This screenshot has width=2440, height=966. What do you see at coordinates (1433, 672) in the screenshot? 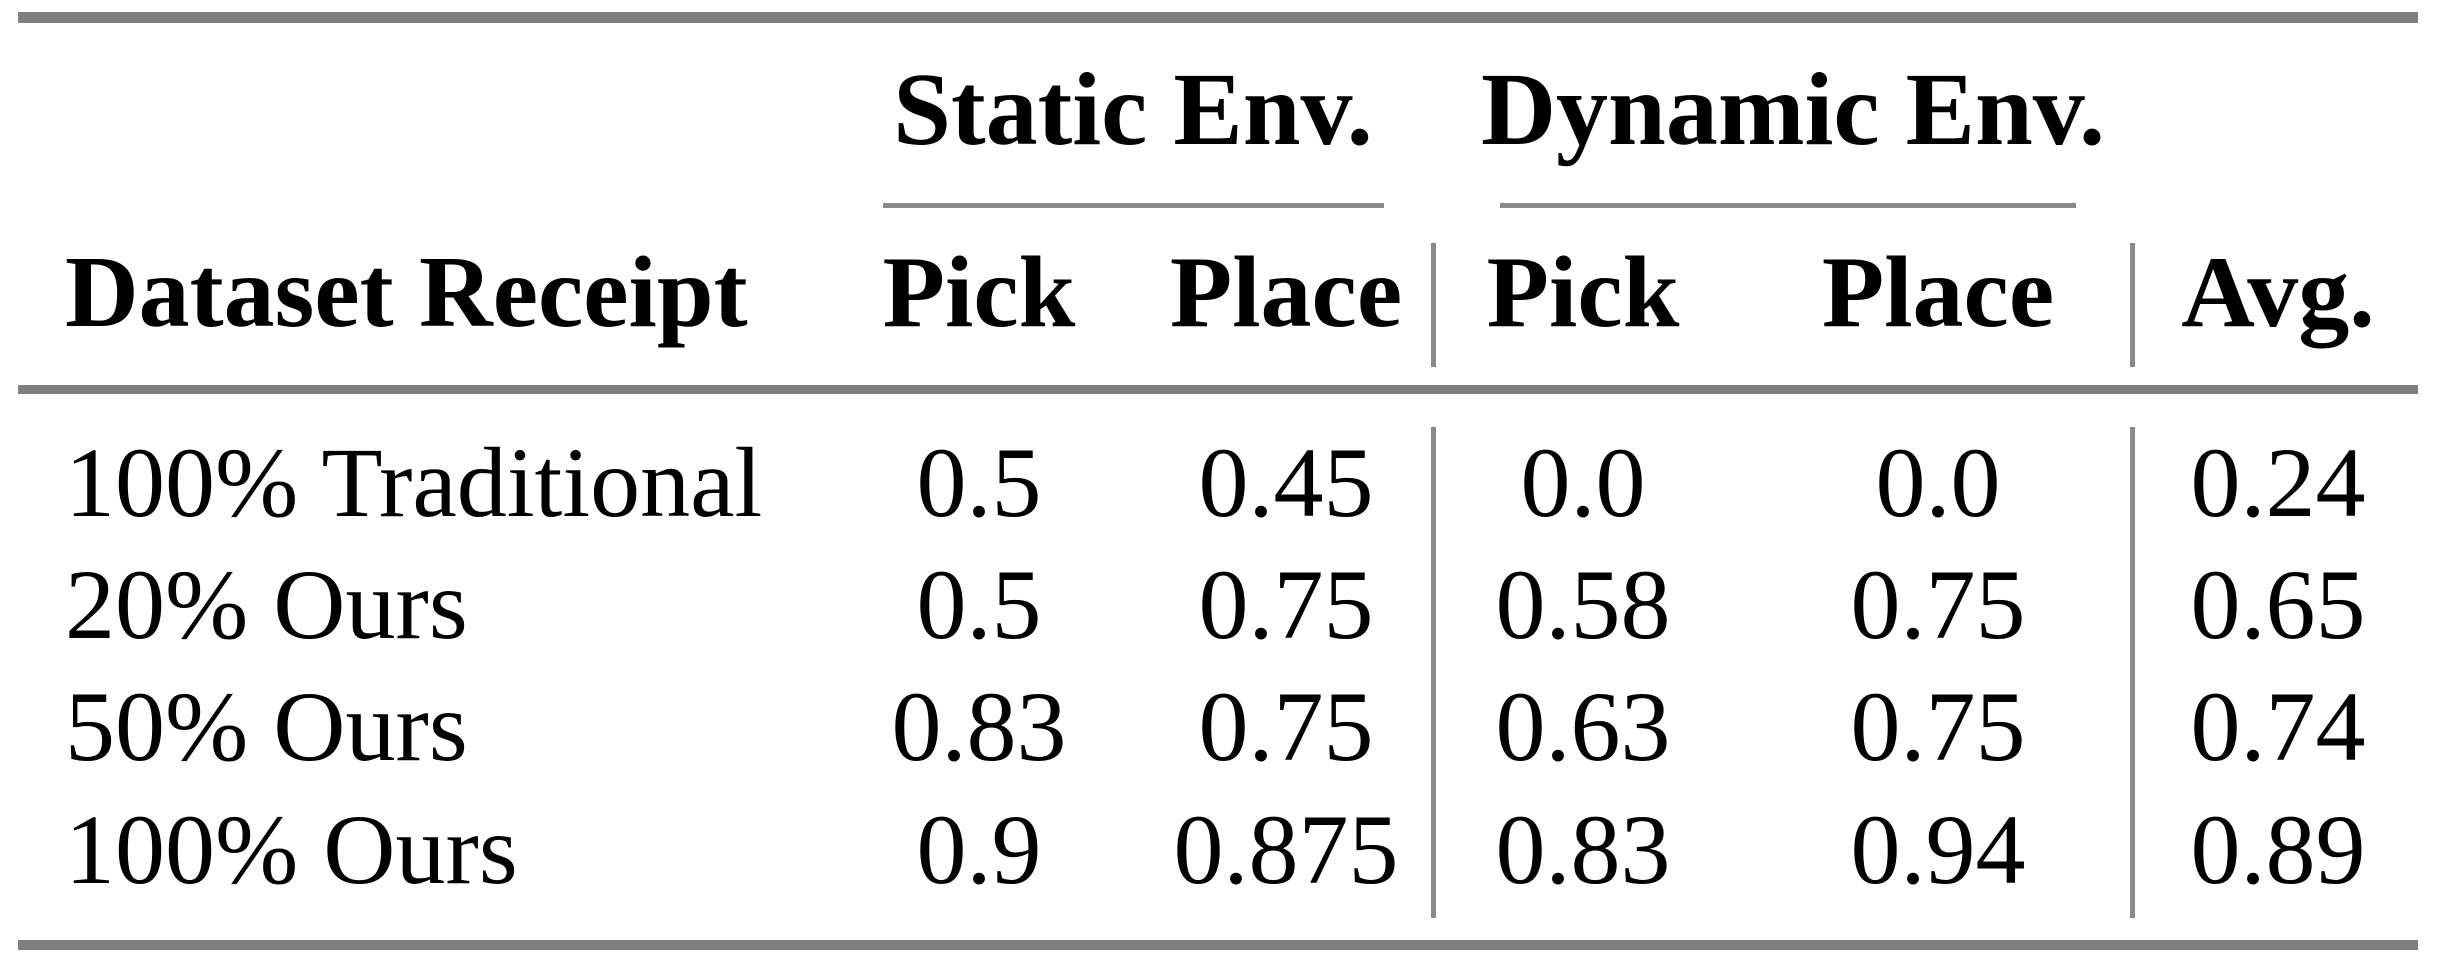
I see `vertical-rule-static-dynamic-body` at bounding box center [1433, 672].